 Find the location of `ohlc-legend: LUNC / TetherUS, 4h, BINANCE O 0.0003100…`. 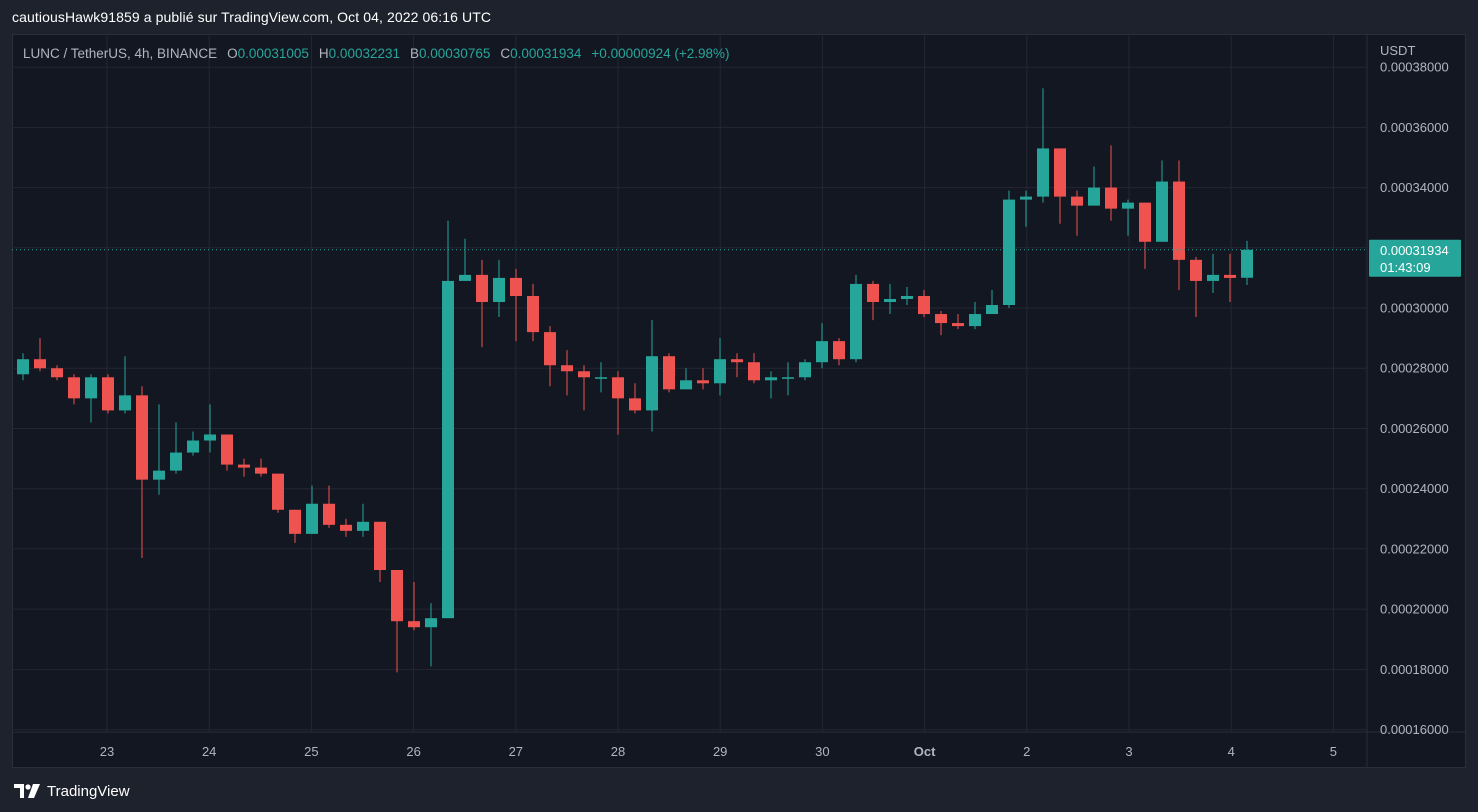

ohlc-legend: LUNC / TetherUS, 4h, BINANCE O 0.0003100… is located at coordinates (376, 53).